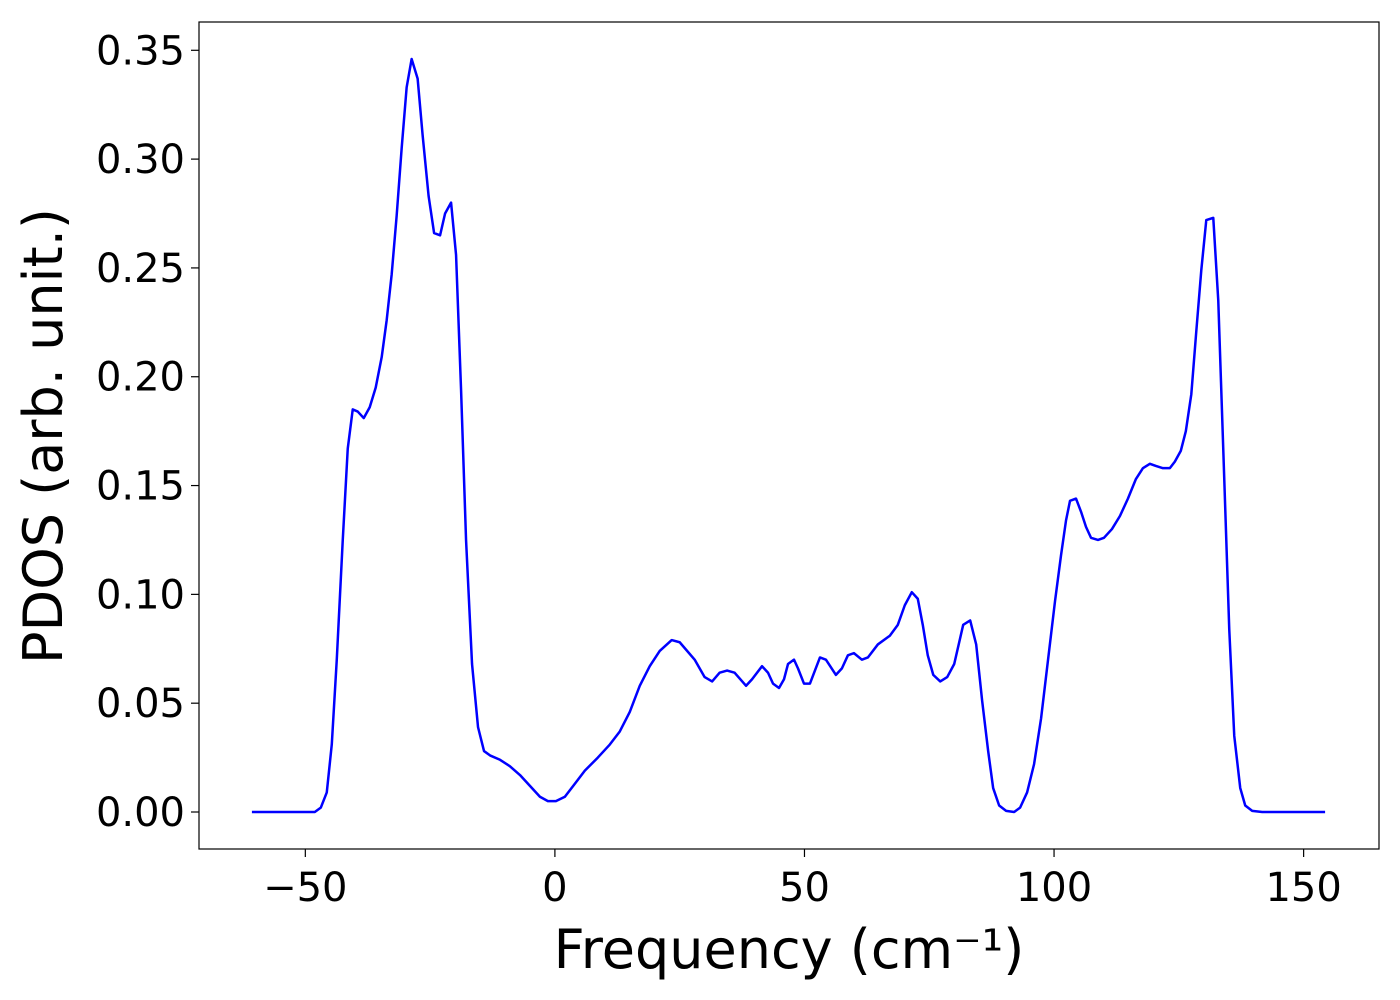  Describe the element at coordinates (305, 888) in the screenshot. I see `x-tick-label: −50` at that location.